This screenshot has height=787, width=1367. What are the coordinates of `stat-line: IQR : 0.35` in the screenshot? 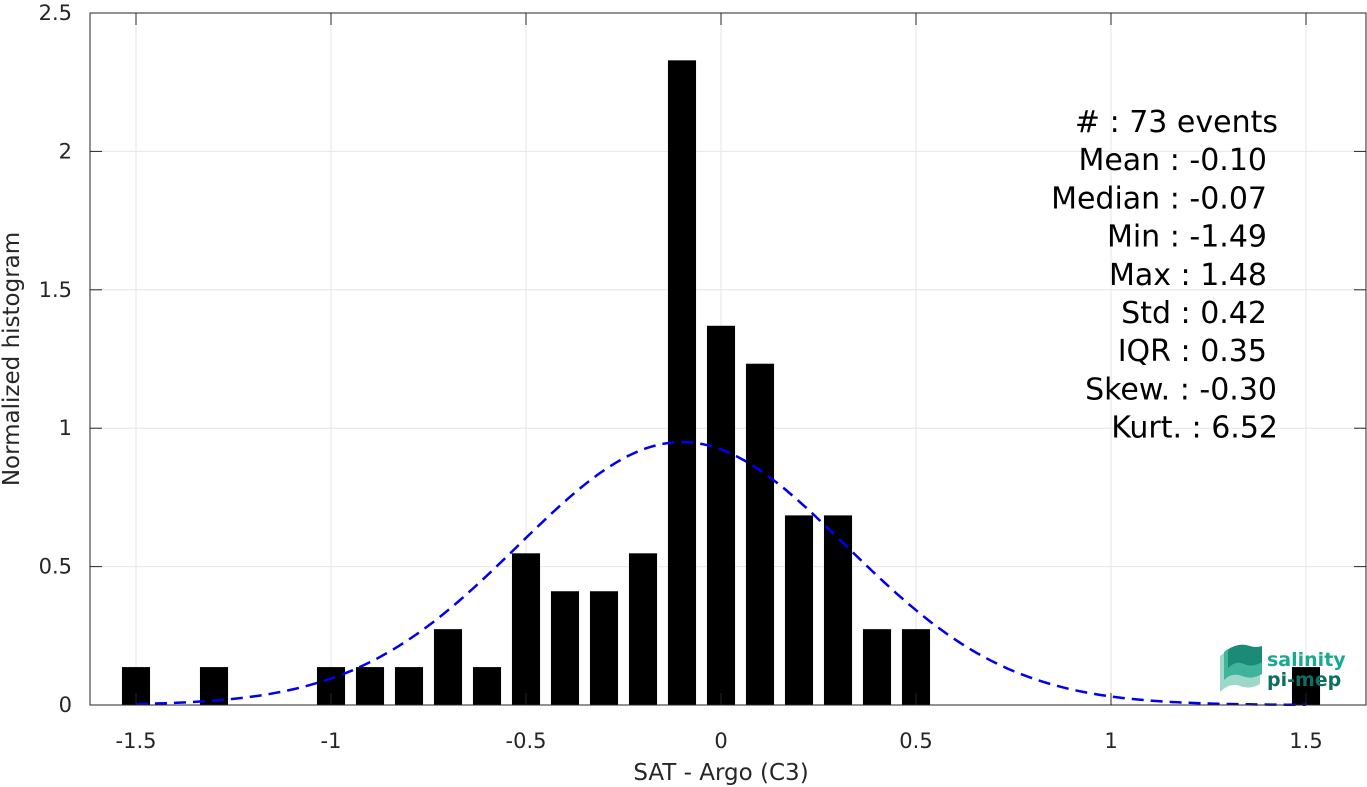 It's located at (1192, 351).